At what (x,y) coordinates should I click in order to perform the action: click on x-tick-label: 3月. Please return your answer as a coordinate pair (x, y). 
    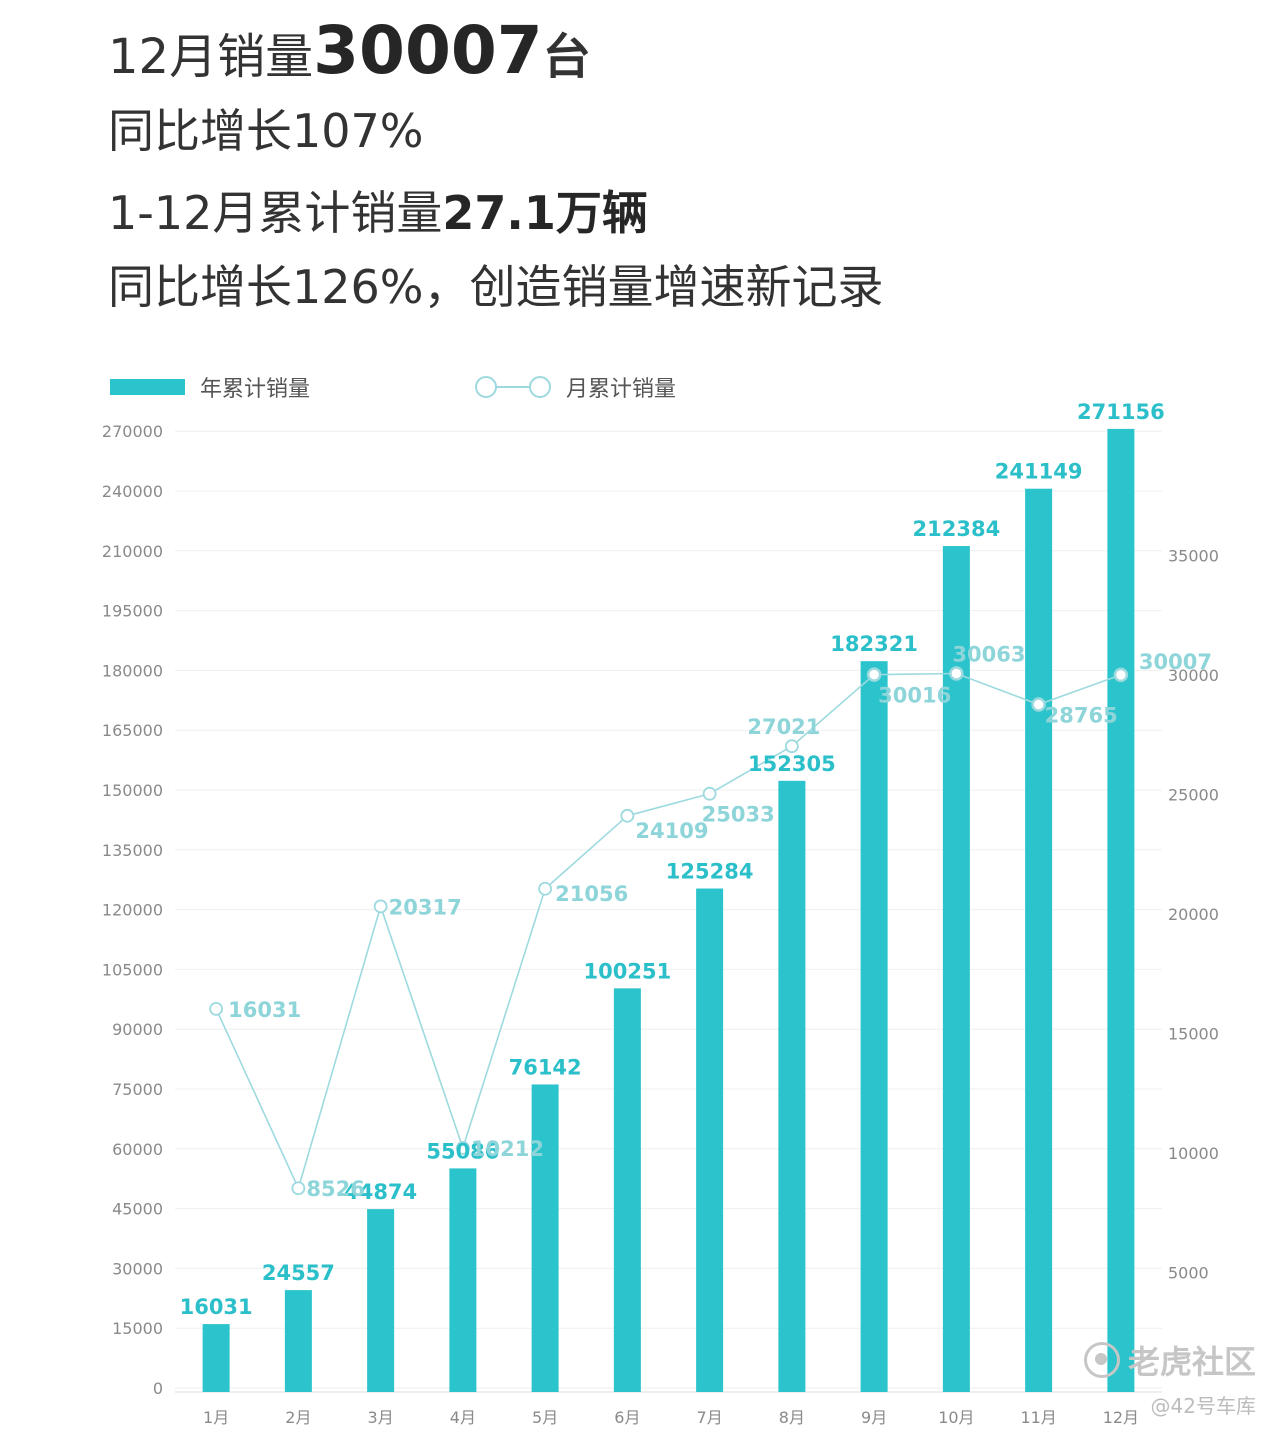
    Looking at the image, I should click on (381, 1417).